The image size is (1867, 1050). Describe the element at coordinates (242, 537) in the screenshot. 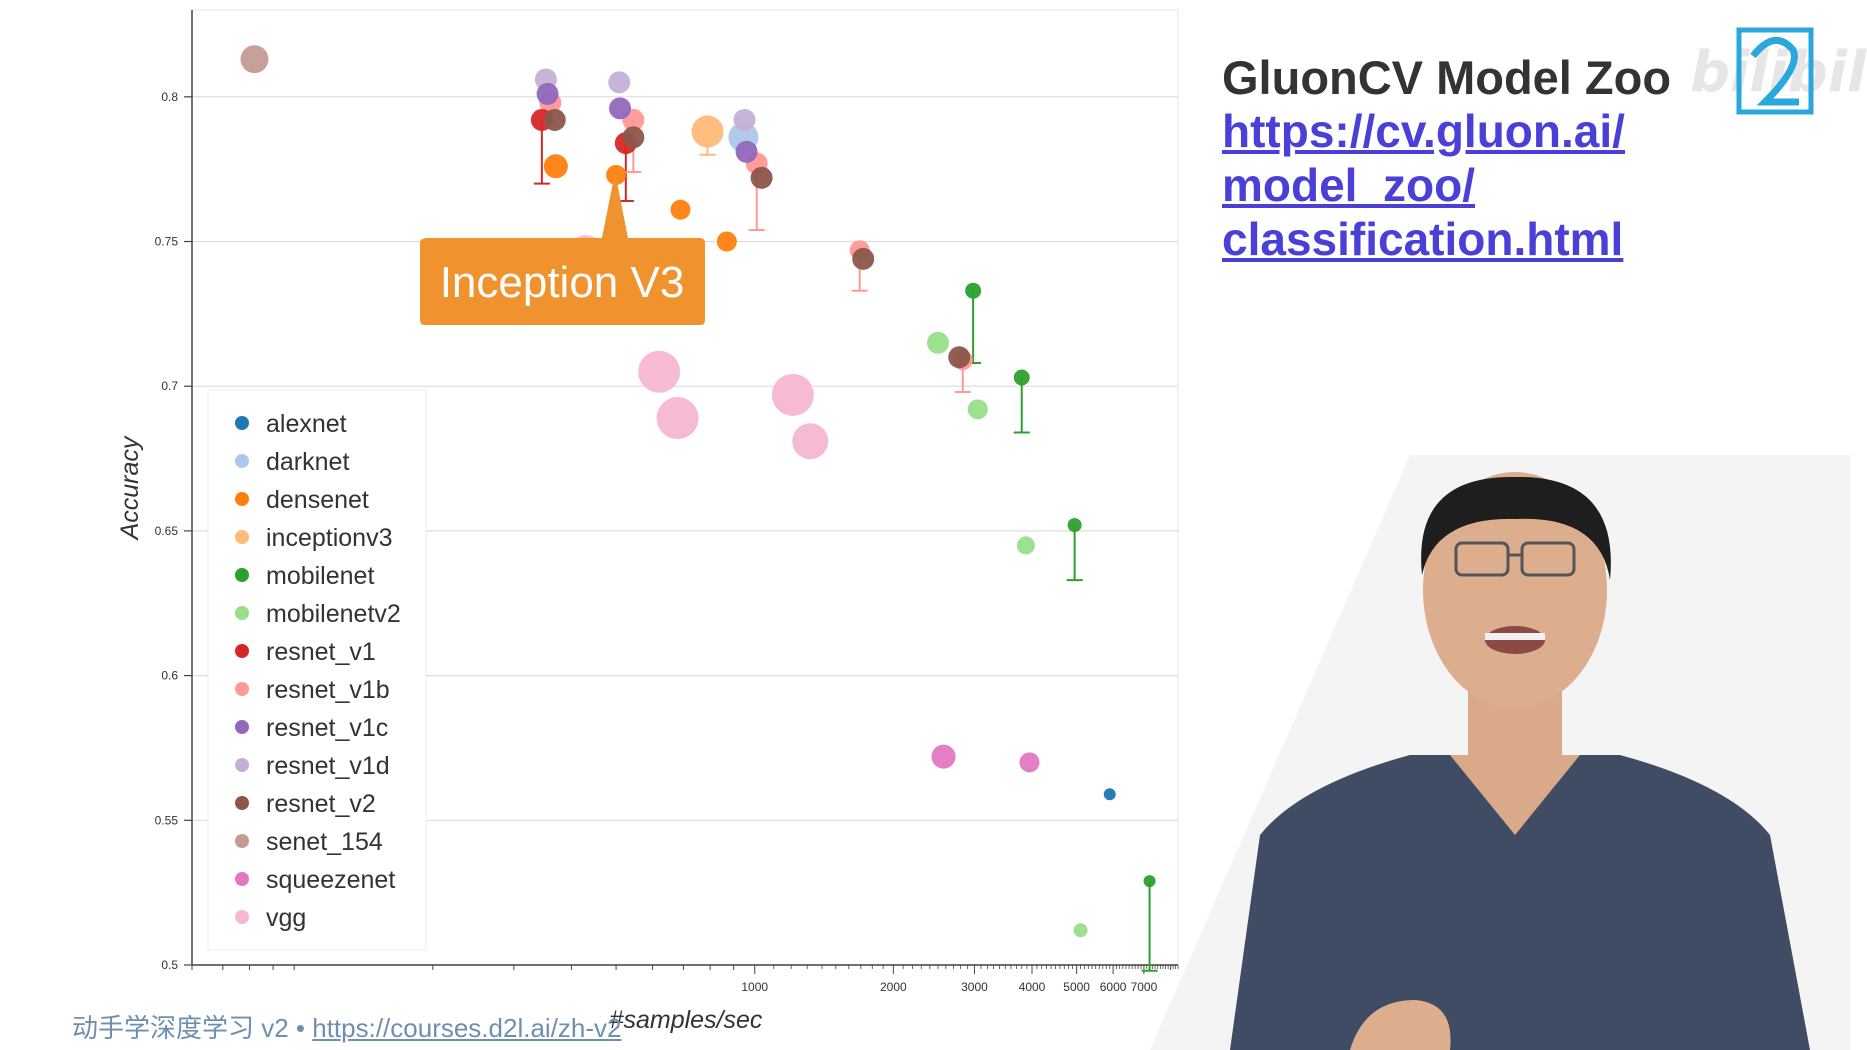

I see `legend-swatch-inceptionv3` at that location.